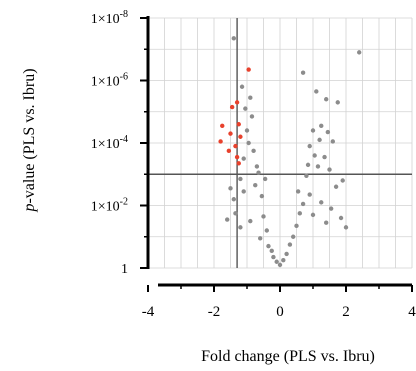 This screenshot has width=416, height=371. Describe the element at coordinates (29, 208) in the screenshot. I see `y-axis-label-p: p` at that location.